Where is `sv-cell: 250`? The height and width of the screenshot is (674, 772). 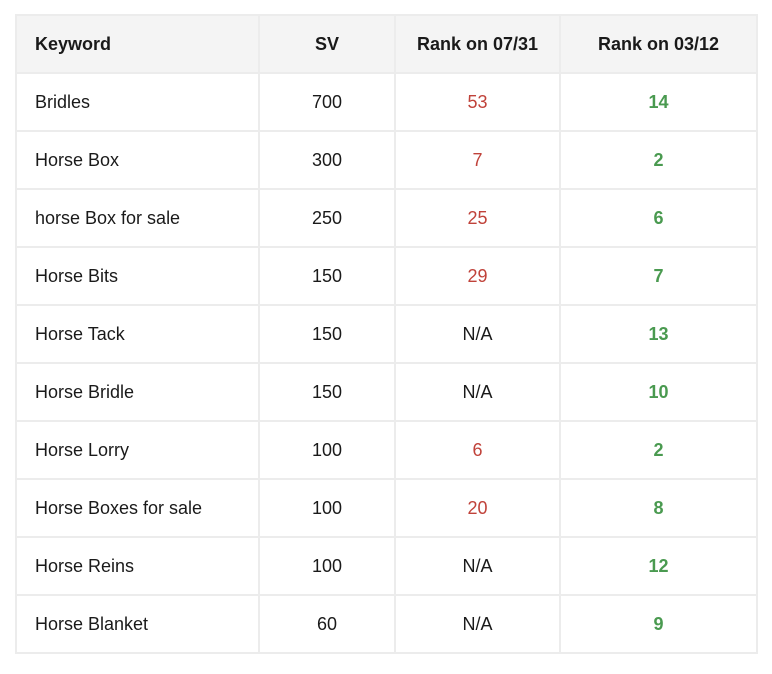 sv-cell: 250 is located at coordinates (327, 218).